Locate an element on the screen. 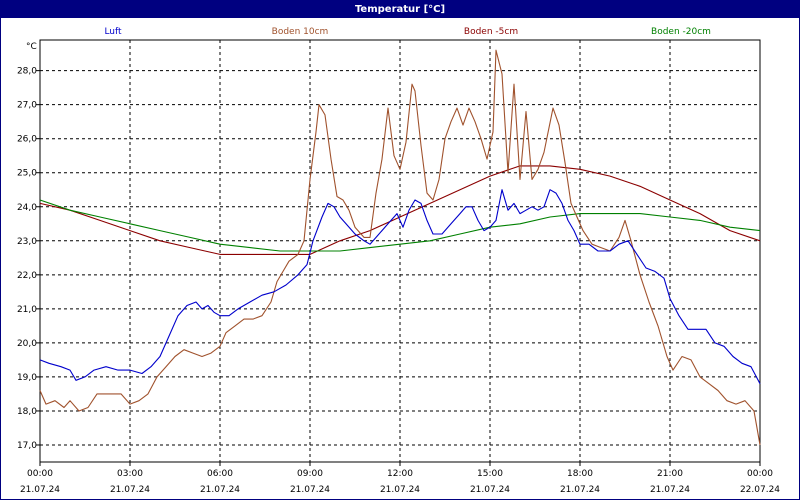 Image resolution: width=800 pixels, height=500 pixels. y-tick-label: 26,0 is located at coordinates (27, 140).